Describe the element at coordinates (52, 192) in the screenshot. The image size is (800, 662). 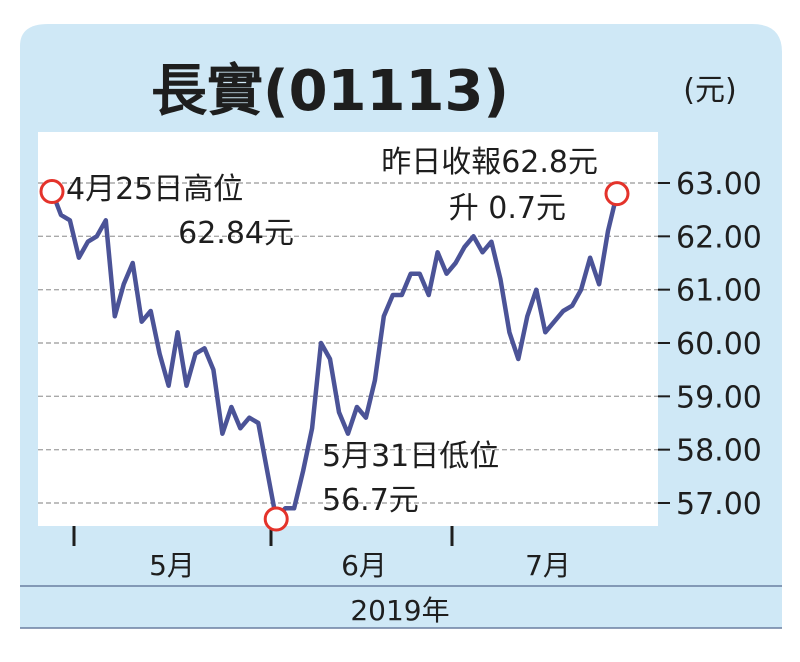
I see `high-marker` at that location.